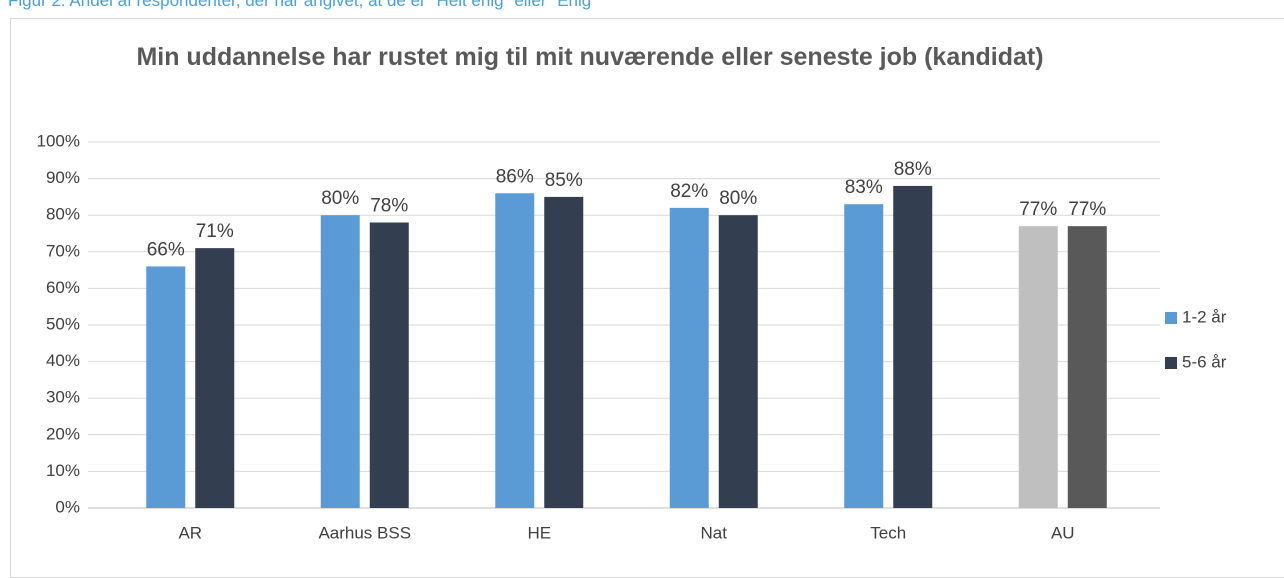  Describe the element at coordinates (63, 397) in the screenshot. I see `y-tick-label: 30%` at that location.